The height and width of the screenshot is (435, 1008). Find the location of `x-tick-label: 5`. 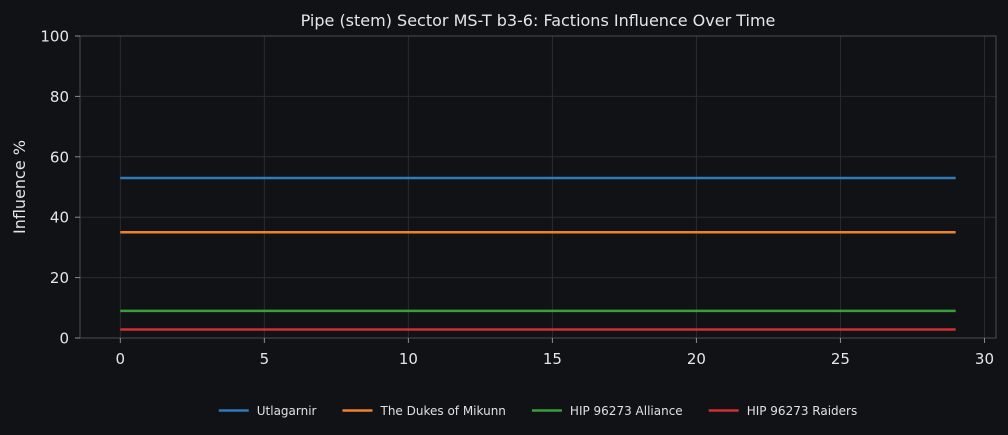

x-tick-label: 5 is located at coordinates (265, 359).